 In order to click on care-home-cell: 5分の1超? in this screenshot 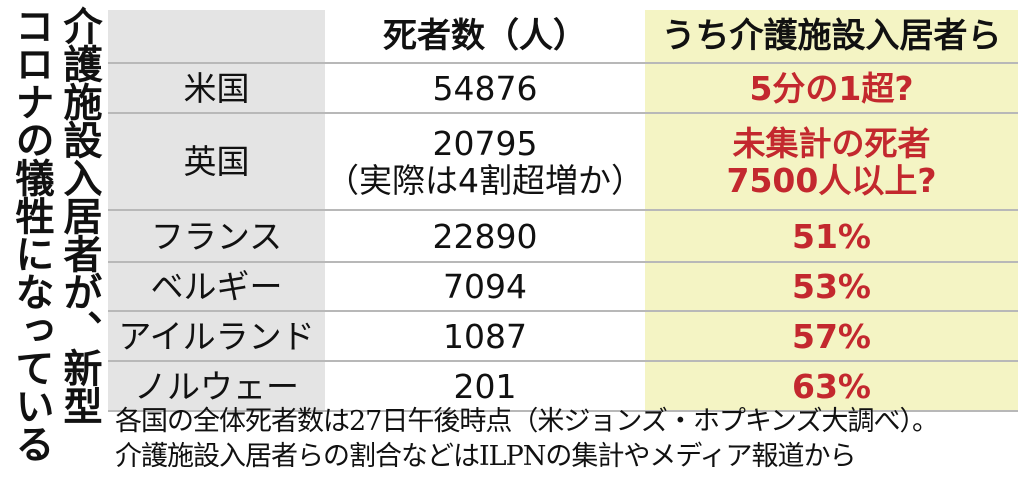, I will do `click(831, 88)`.